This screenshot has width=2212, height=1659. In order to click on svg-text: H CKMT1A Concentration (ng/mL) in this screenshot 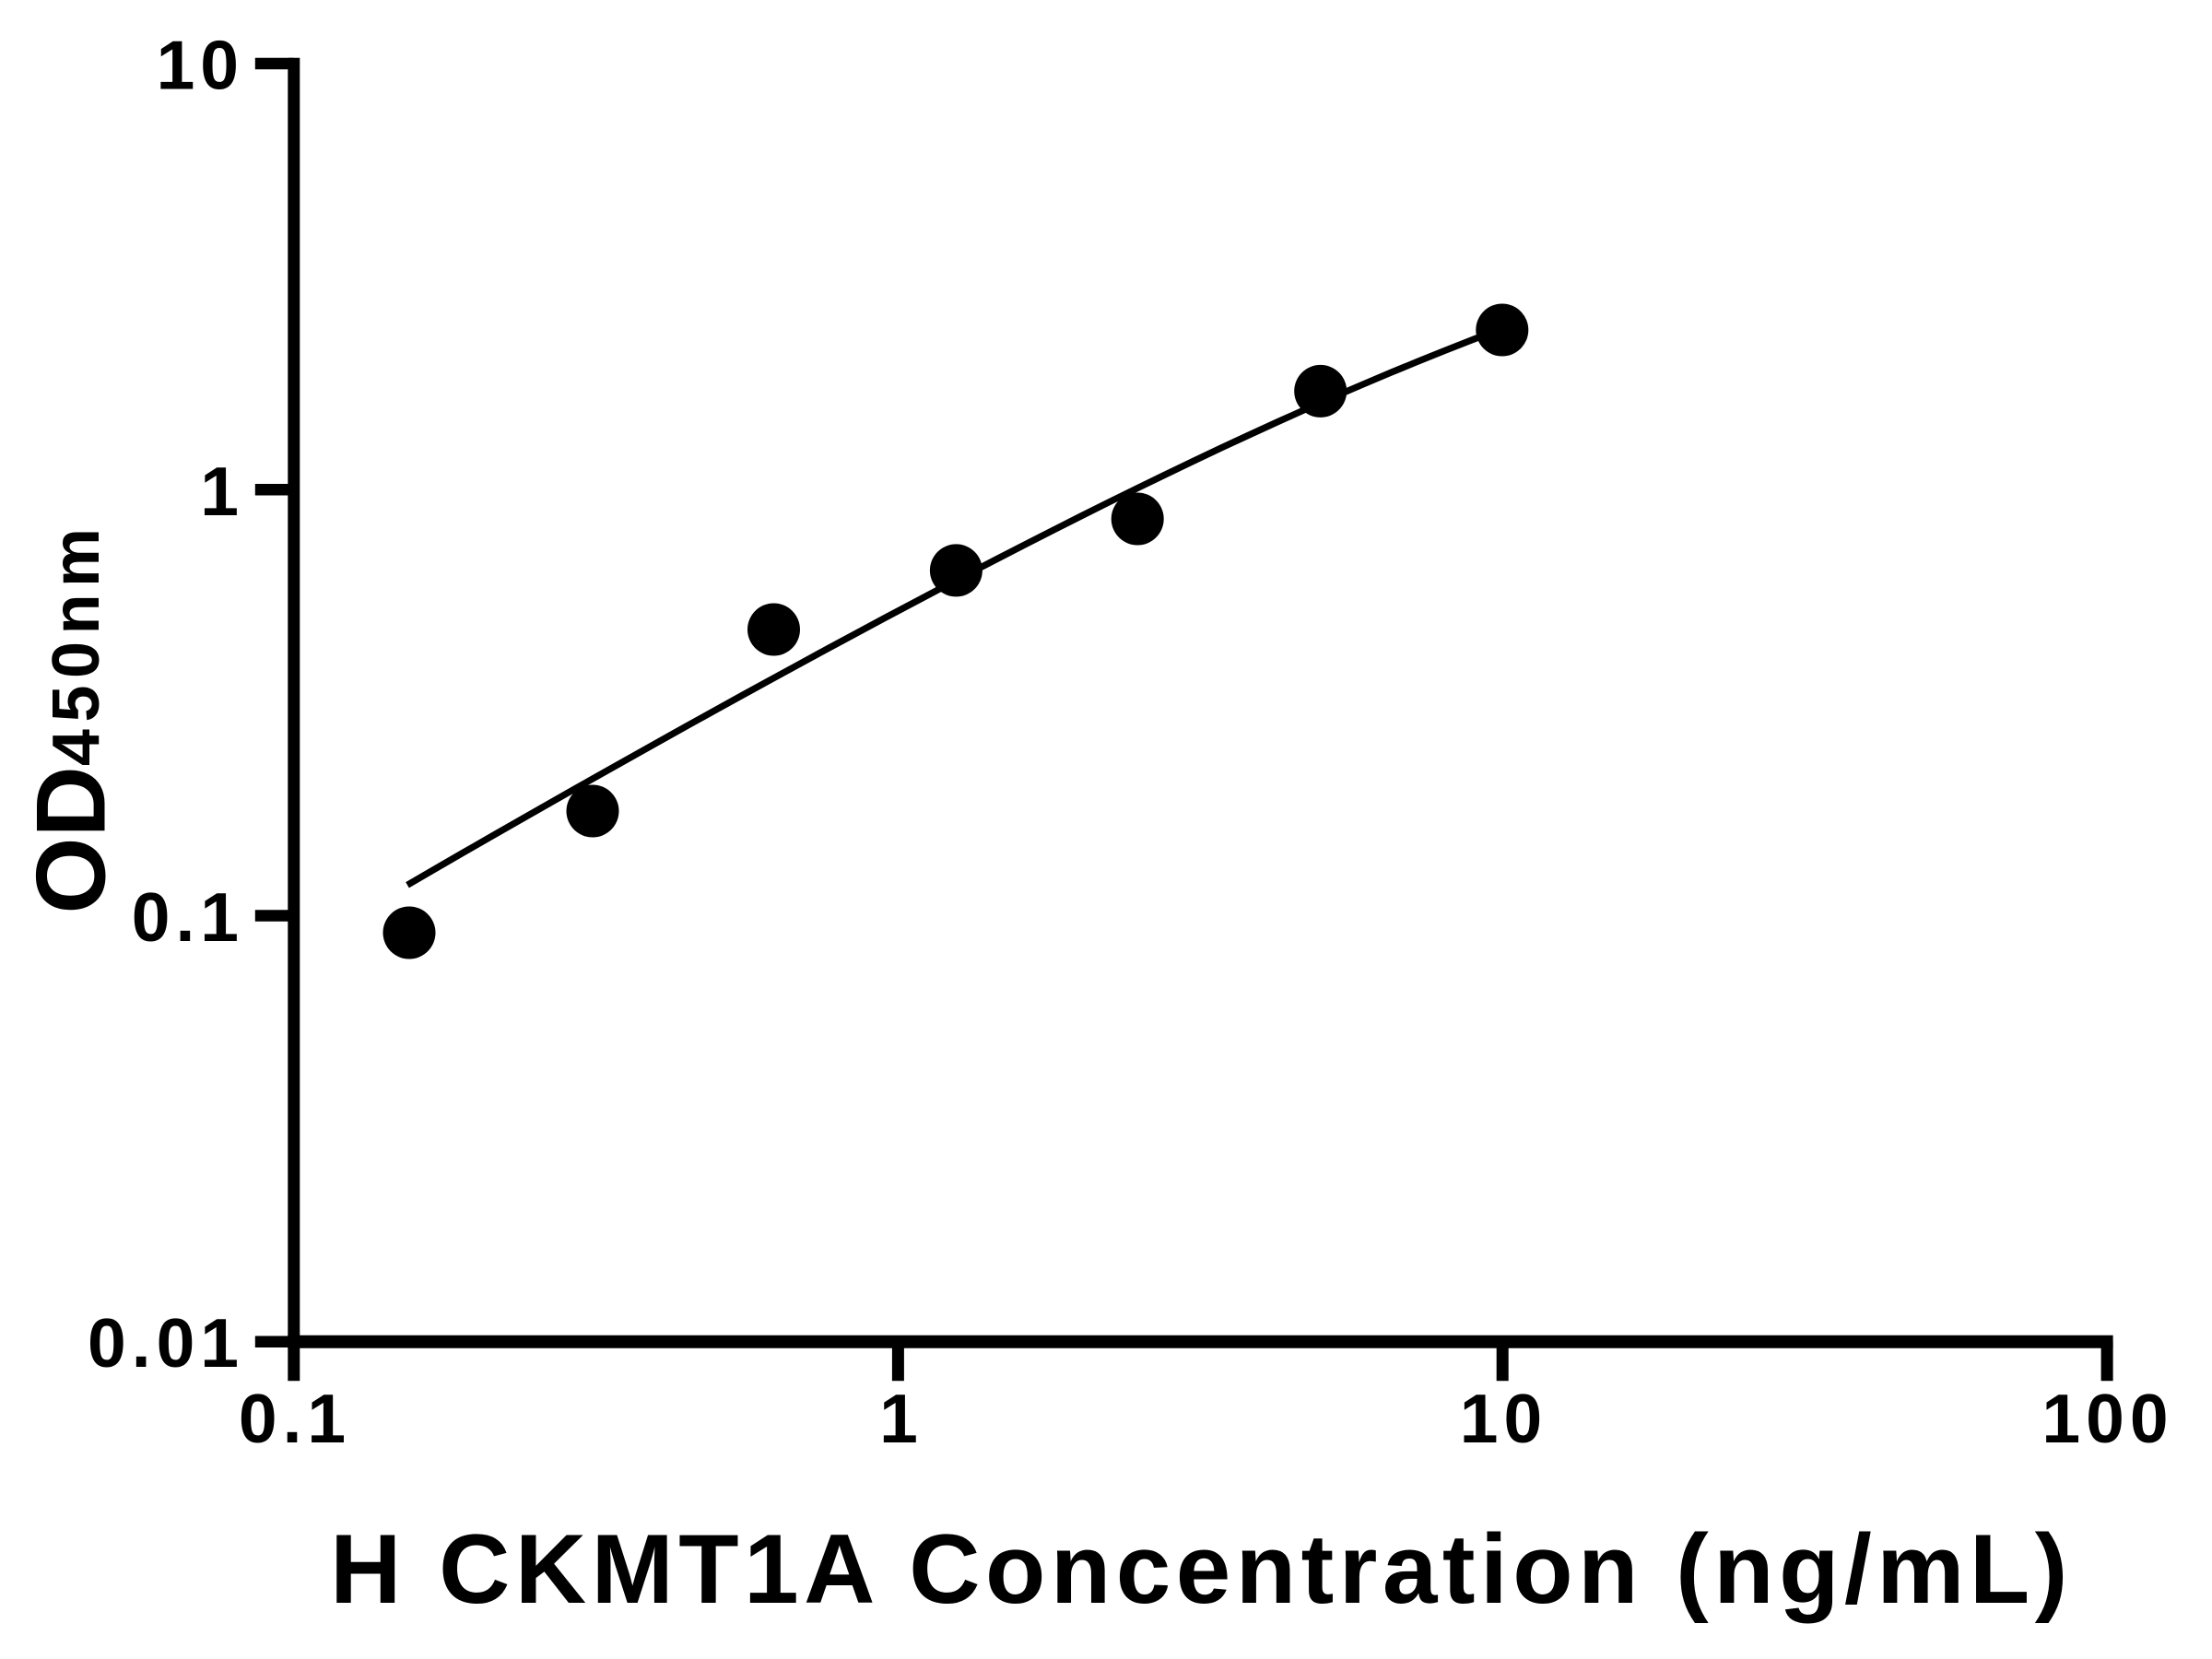, I will do `click(1201, 1568)`.